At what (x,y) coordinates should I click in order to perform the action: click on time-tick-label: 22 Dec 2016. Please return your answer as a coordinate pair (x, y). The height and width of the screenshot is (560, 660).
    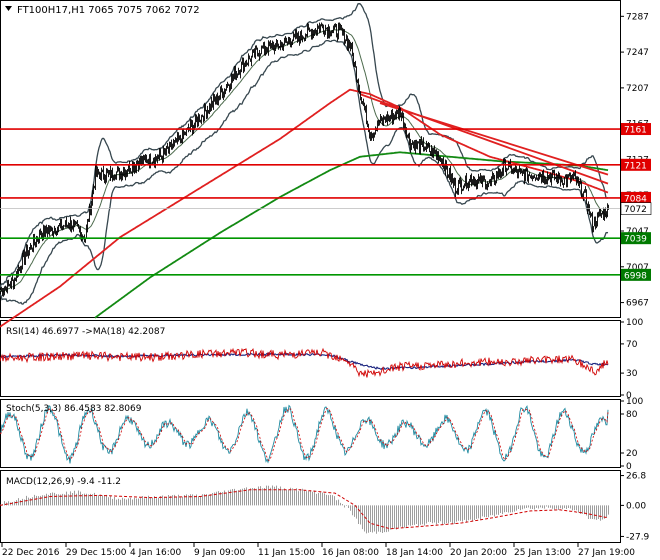
    Looking at the image, I should click on (31, 553).